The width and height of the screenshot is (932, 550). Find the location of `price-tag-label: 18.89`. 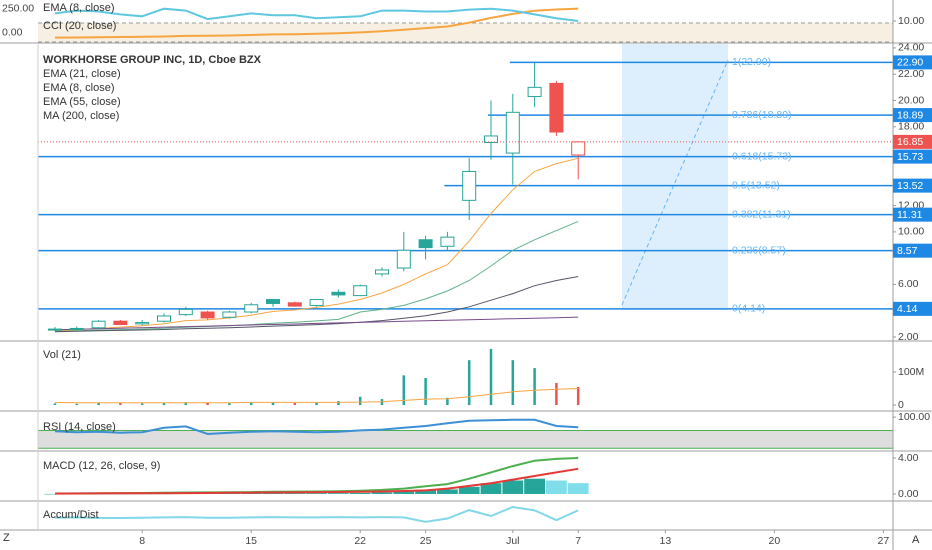

price-tag-label: 18.89 is located at coordinates (910, 115).